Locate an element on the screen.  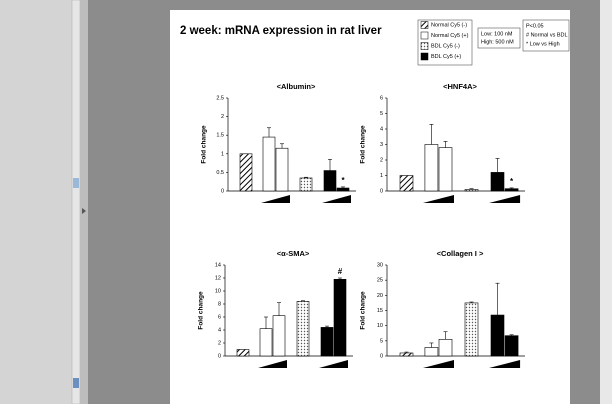
sig-note: # Normal vs BDL is located at coordinates (547, 35).